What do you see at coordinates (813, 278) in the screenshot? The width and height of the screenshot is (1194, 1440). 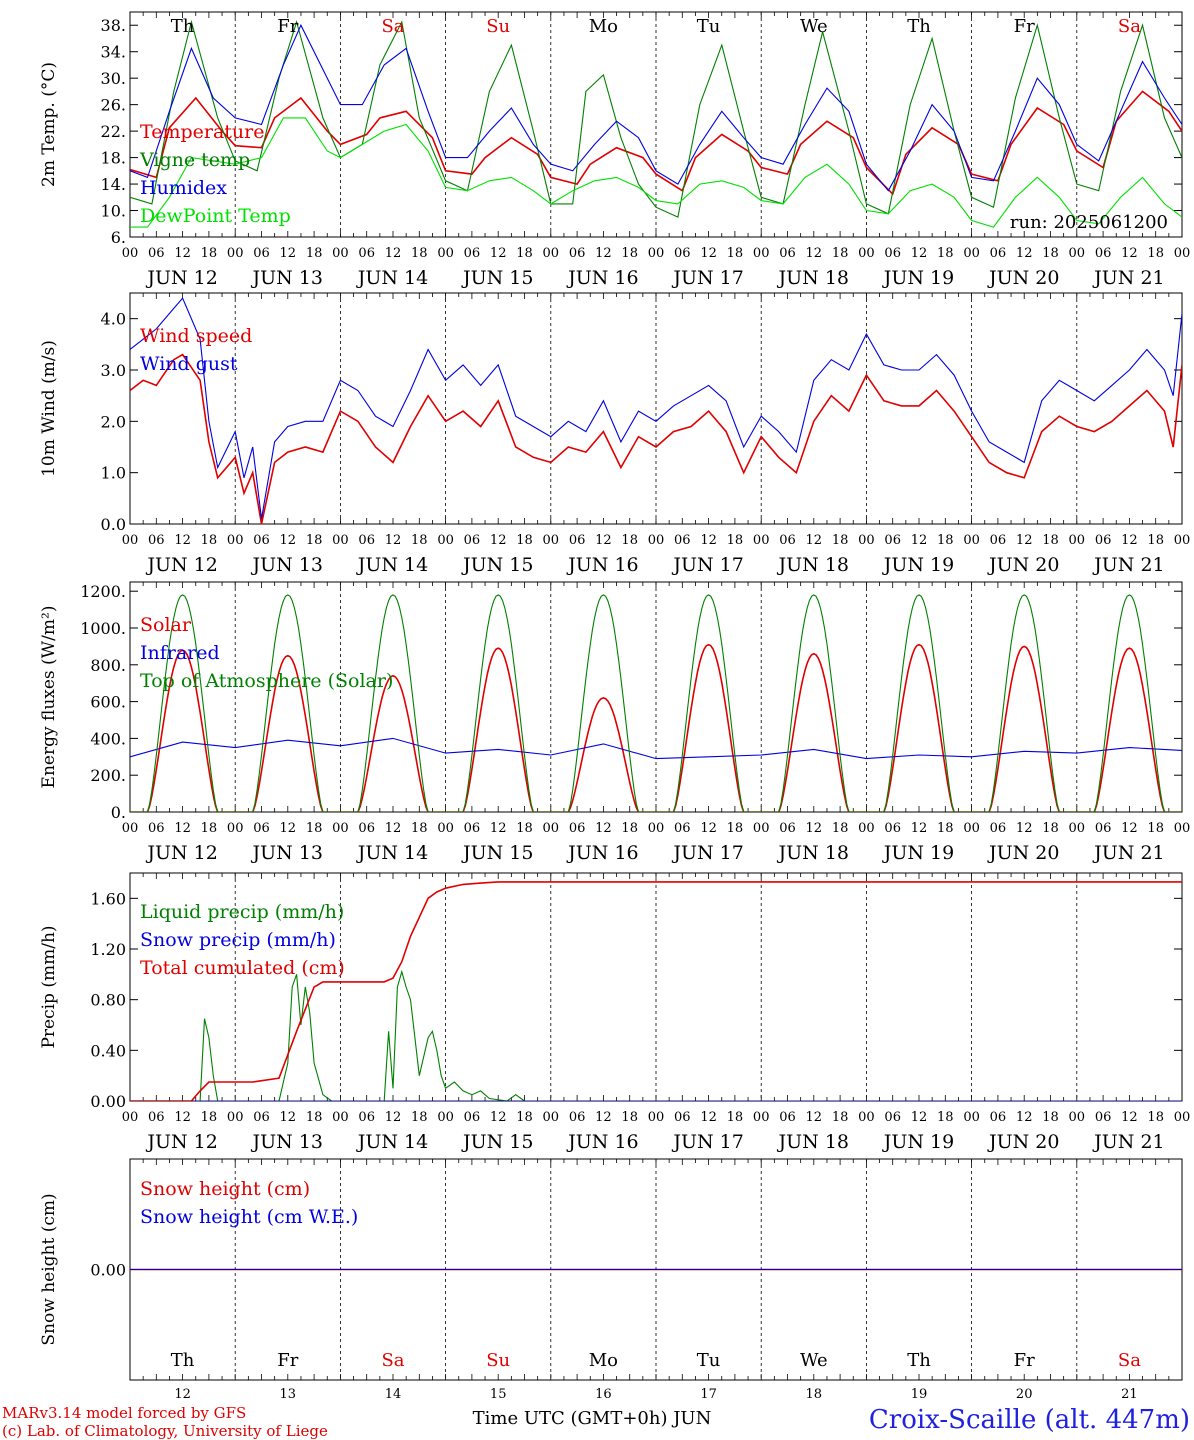 I see `date-label: JUN 18` at bounding box center [813, 278].